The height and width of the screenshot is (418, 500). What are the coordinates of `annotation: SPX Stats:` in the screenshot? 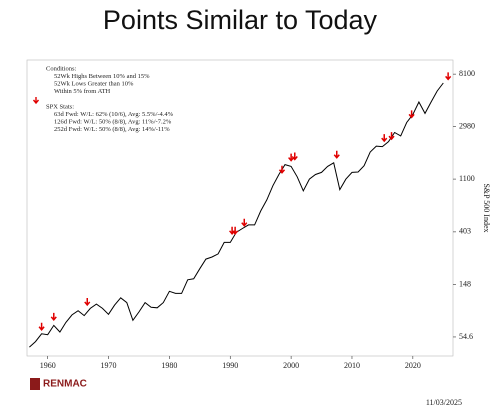 It's located at (60, 106).